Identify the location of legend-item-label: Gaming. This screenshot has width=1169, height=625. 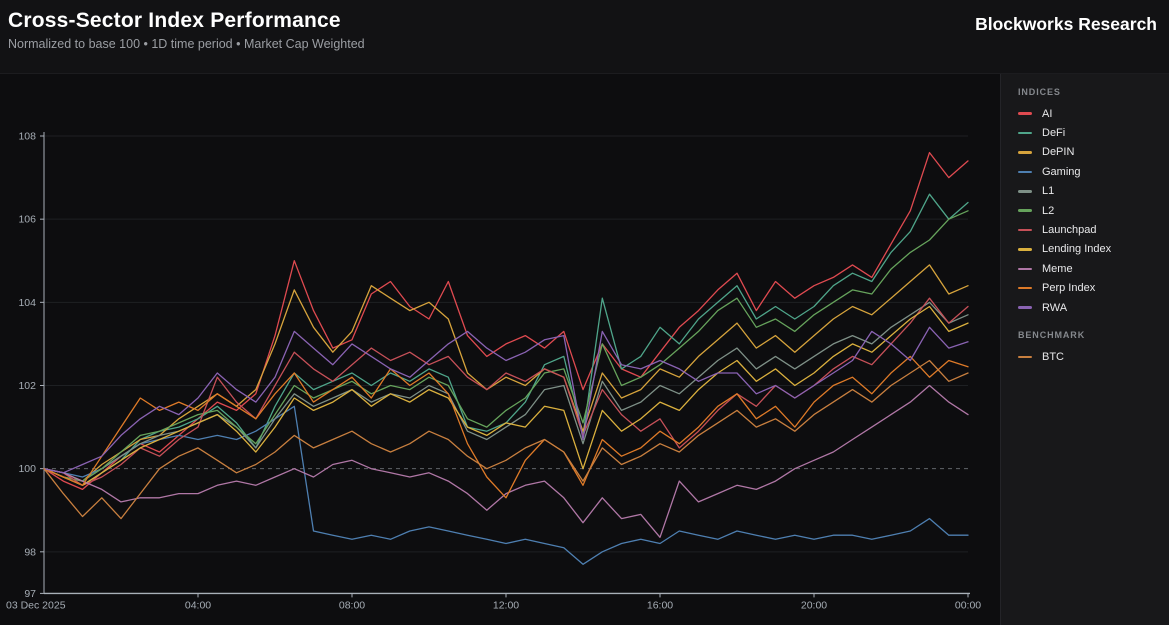
(1061, 171).